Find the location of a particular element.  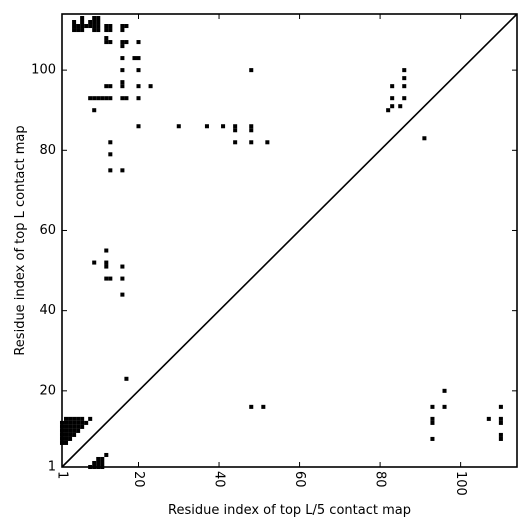

y-tick-label: 20 is located at coordinates (47, 390).